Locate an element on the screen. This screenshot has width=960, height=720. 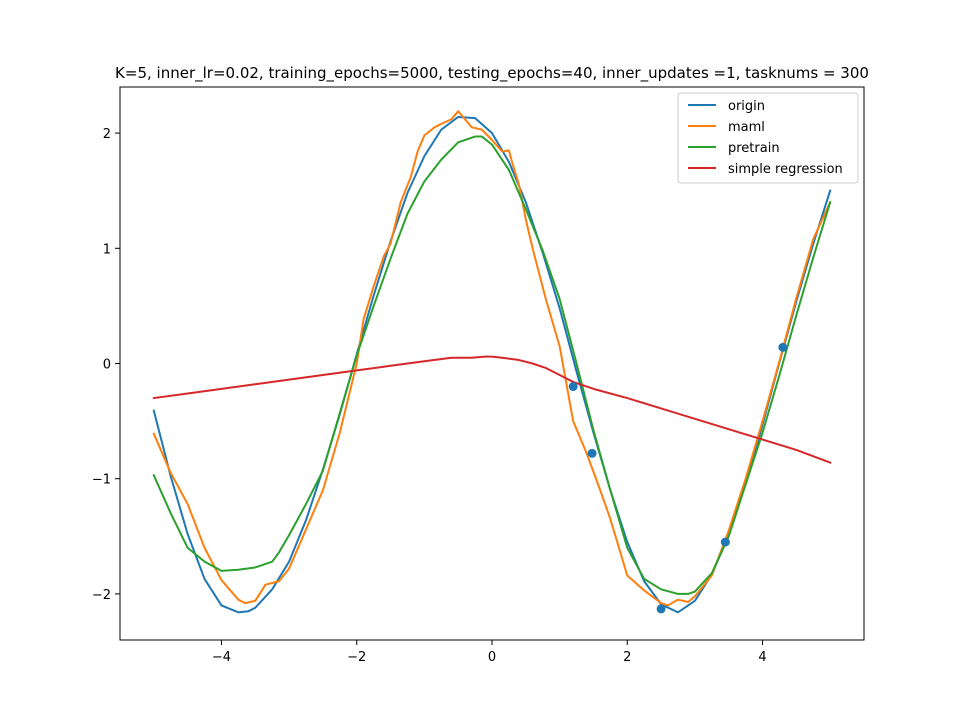
y-tick-label: 0 is located at coordinates (107, 365).